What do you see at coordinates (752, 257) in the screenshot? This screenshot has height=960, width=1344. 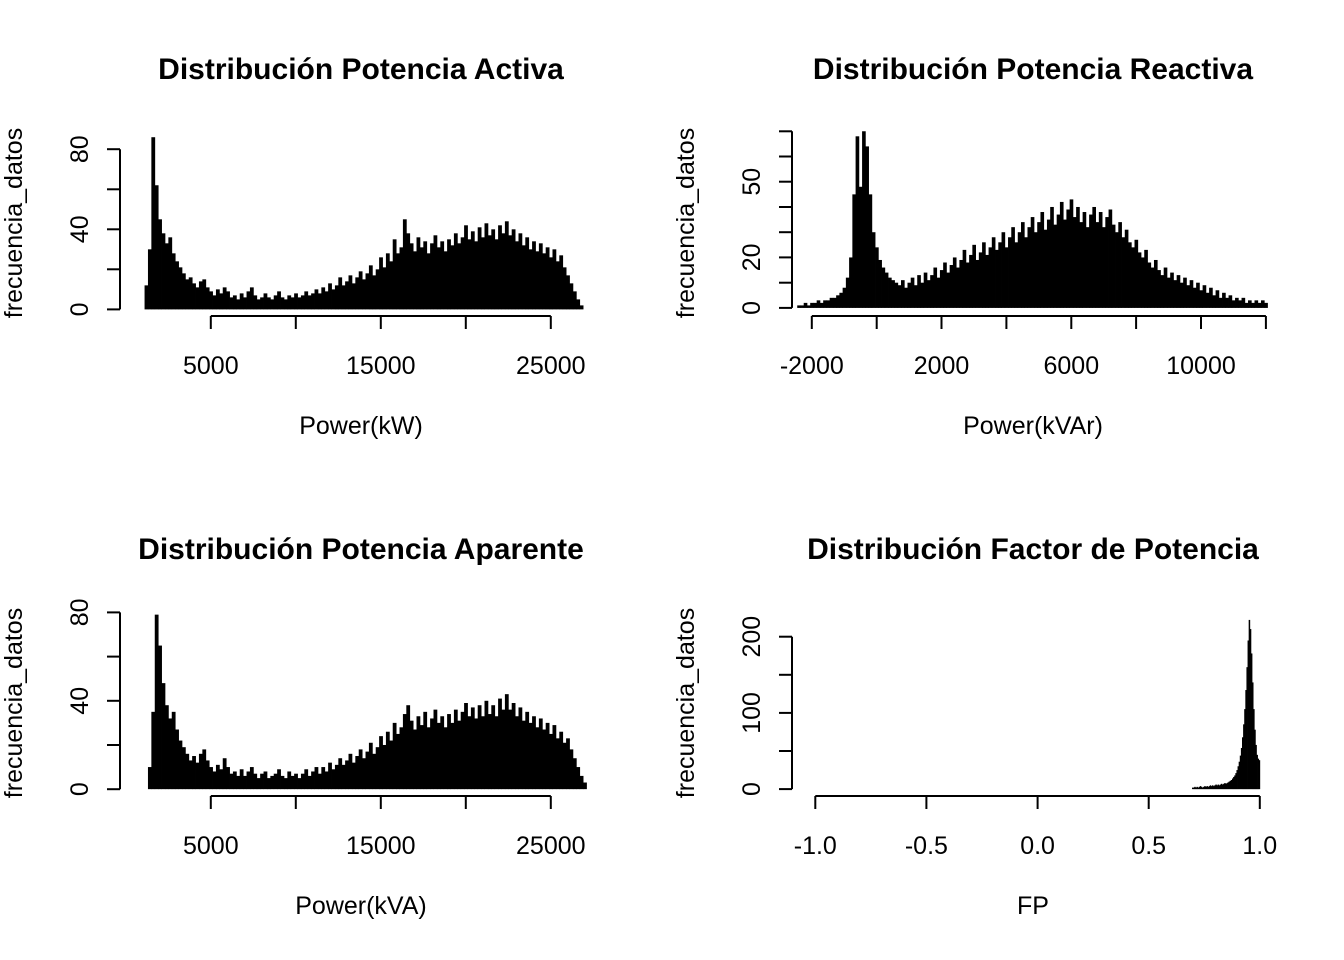 I see `y-tick-label: 20` at bounding box center [752, 257].